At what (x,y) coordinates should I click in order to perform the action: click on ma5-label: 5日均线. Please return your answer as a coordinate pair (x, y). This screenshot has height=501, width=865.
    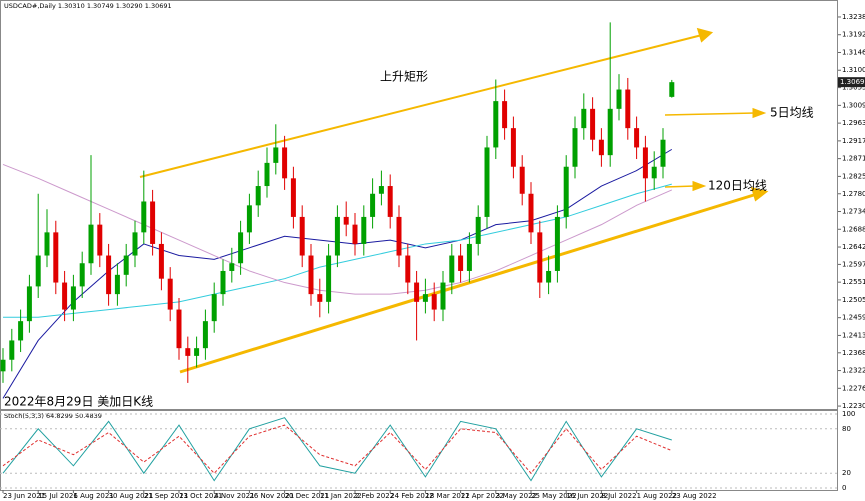
    Looking at the image, I should click on (792, 113).